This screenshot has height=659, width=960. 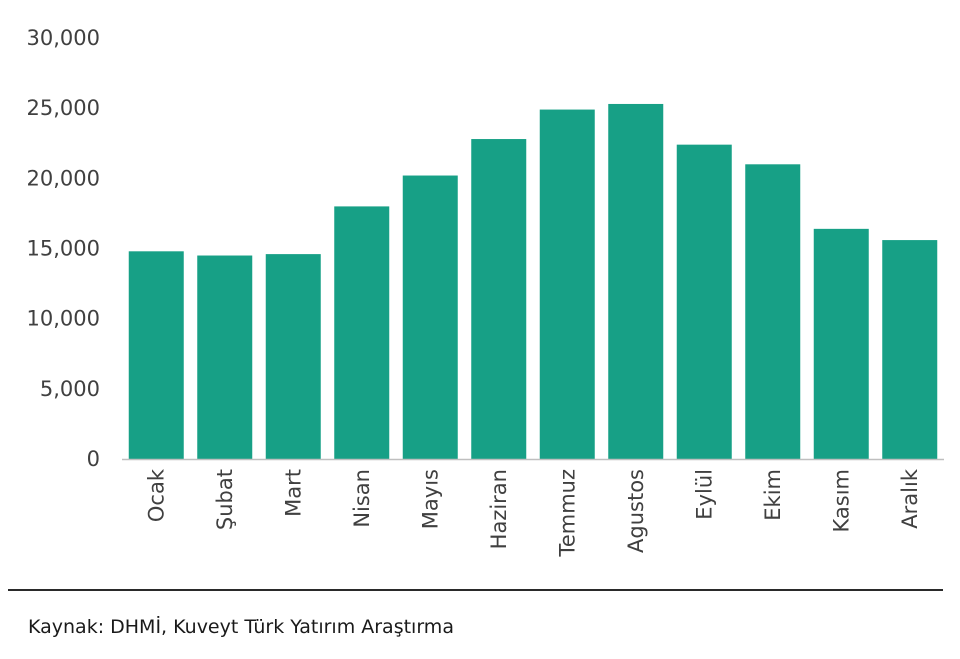 I want to click on y-tick-label: 0, so click(x=93, y=459).